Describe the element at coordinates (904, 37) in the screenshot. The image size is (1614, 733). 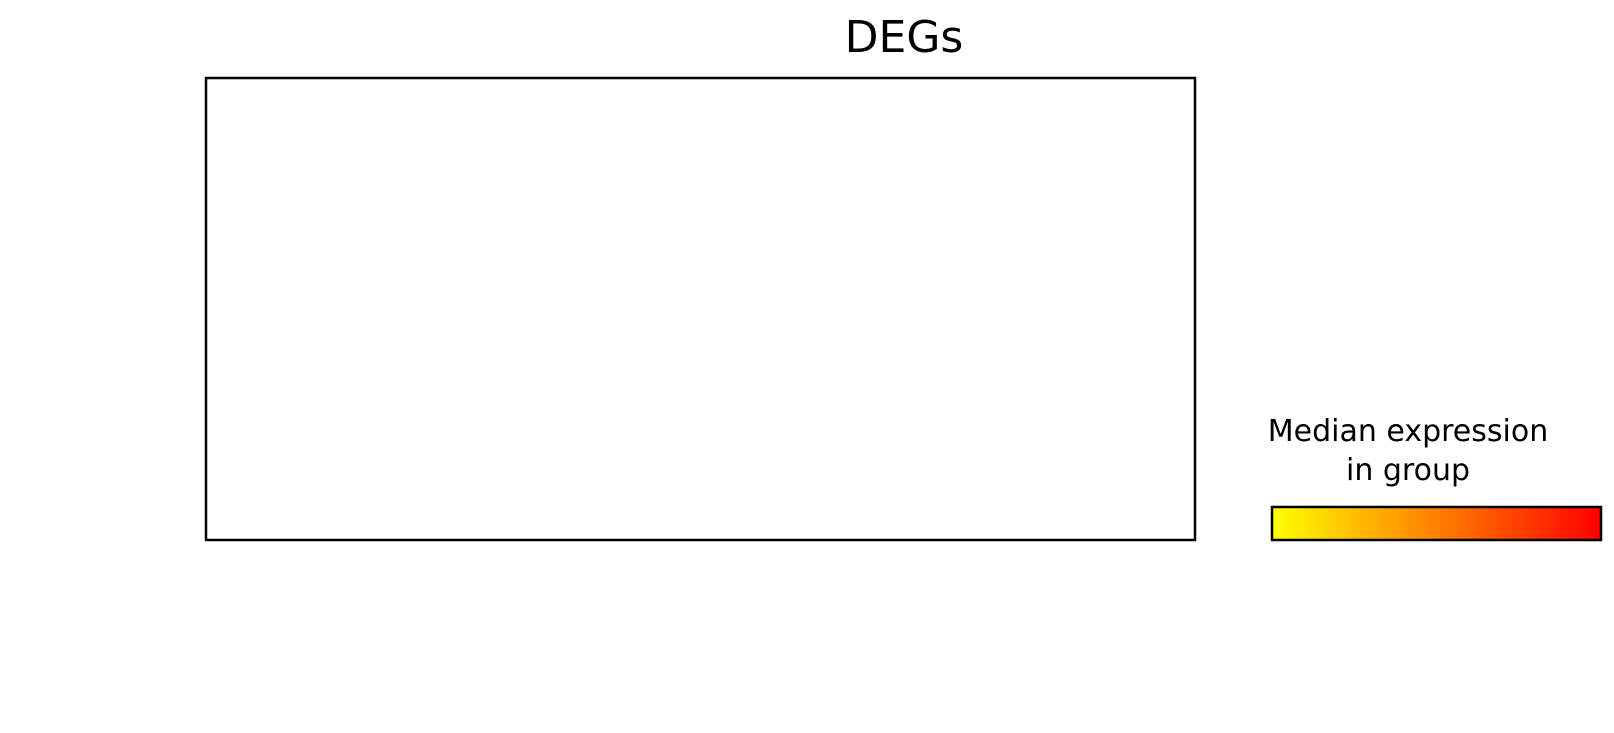
I see `chart-title: DEGs` at that location.